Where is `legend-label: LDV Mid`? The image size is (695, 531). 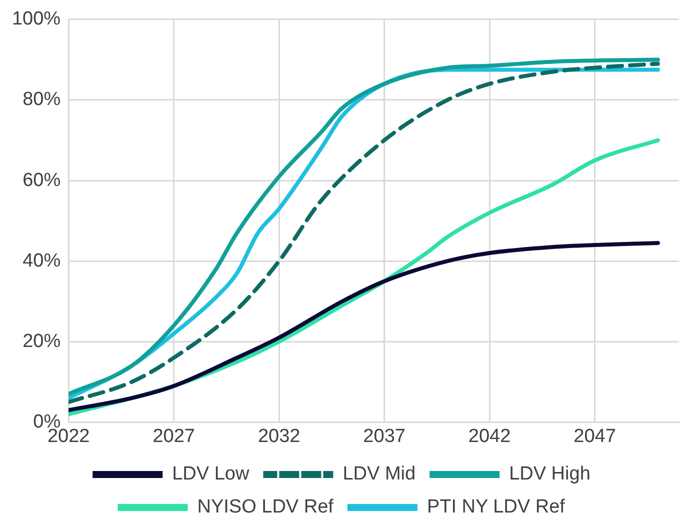 legend-label: LDV Mid is located at coordinates (379, 474).